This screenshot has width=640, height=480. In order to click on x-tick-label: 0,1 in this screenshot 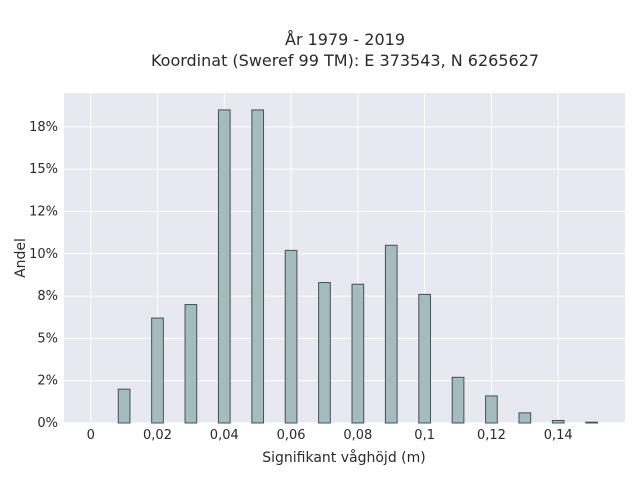, I will do `click(424, 435)`.